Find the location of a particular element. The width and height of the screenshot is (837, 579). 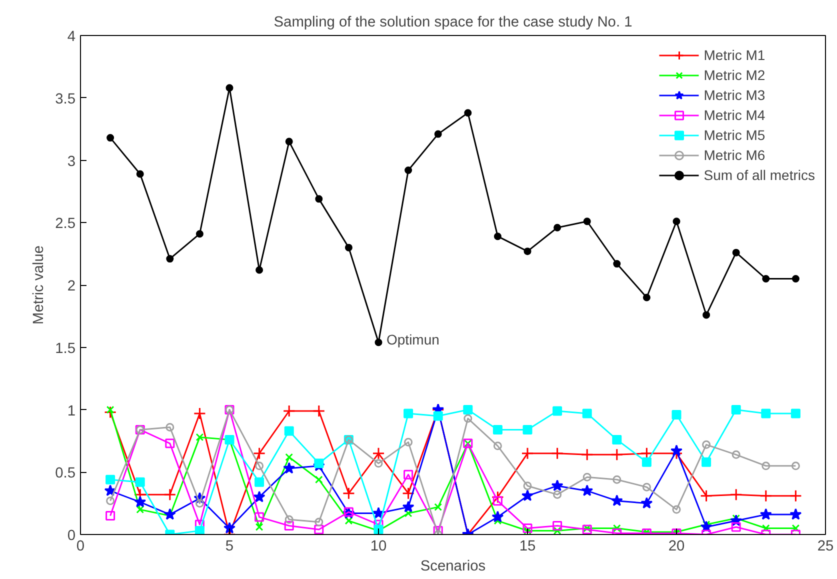

y-tick-label: 1.5 is located at coordinates (65, 348).